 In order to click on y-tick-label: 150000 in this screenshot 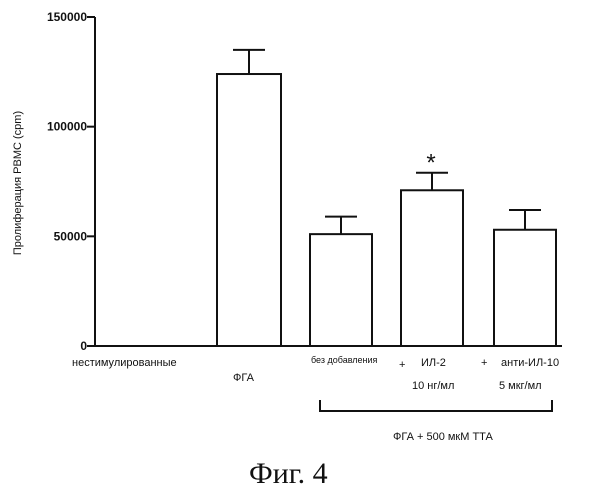, I will do `click(67, 17)`.